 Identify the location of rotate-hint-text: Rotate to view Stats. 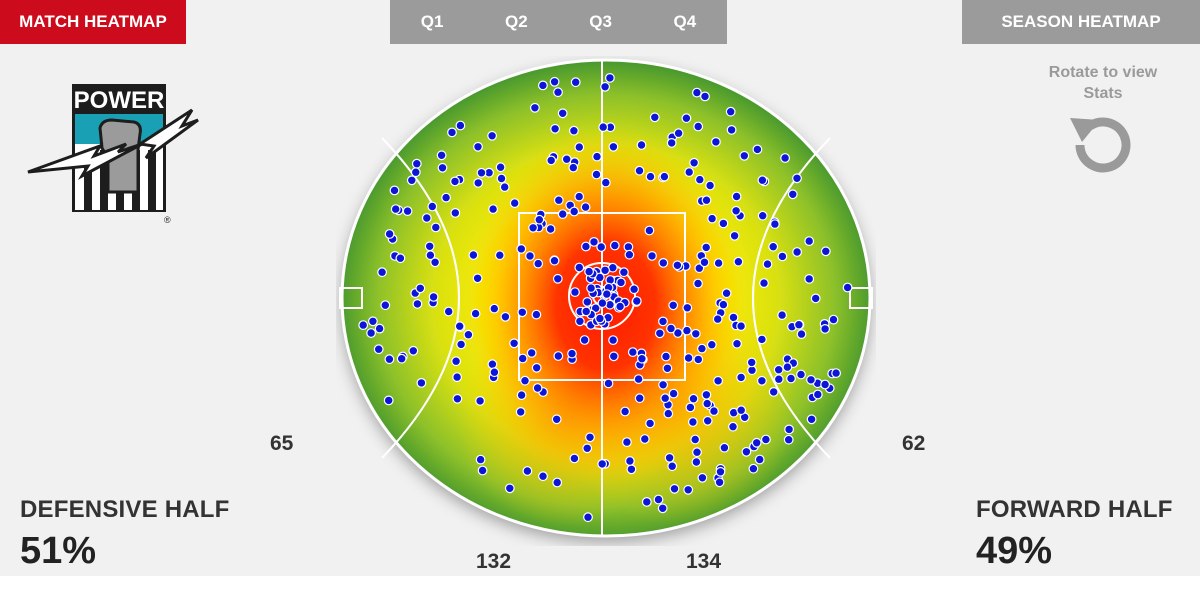
(1103, 83).